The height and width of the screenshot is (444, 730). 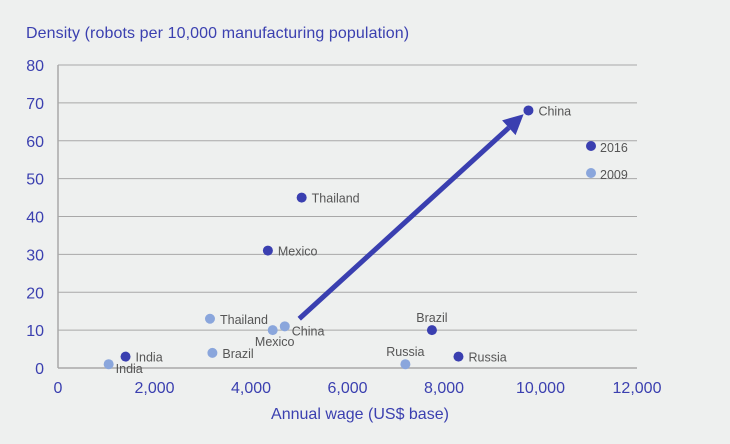 I want to click on data-point-brazil-2009, so click(x=212, y=352).